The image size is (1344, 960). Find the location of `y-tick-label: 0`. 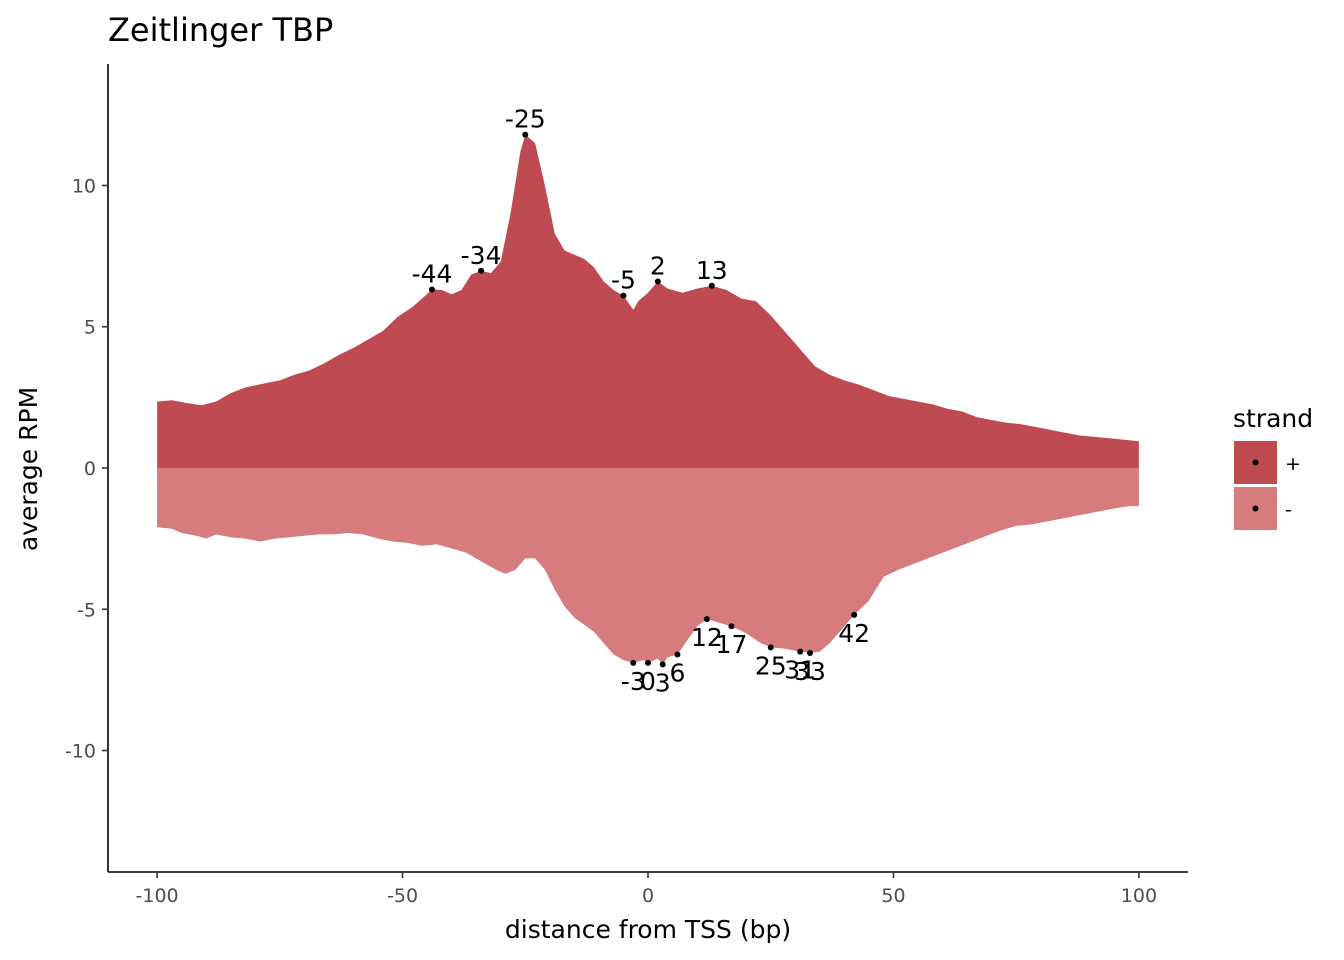

y-tick-label: 0 is located at coordinates (90, 469).